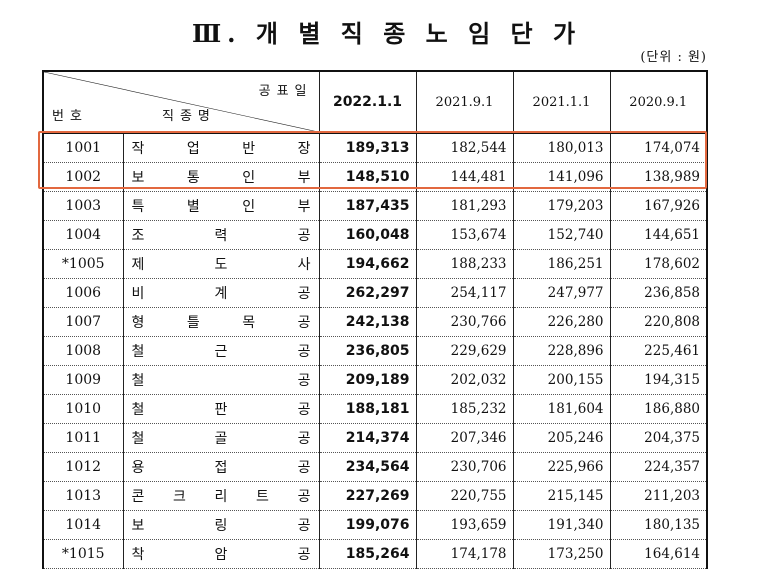 The image size is (773, 574). What do you see at coordinates (464, 264) in the screenshot?
I see `wage-value: 188,233` at bounding box center [464, 264].